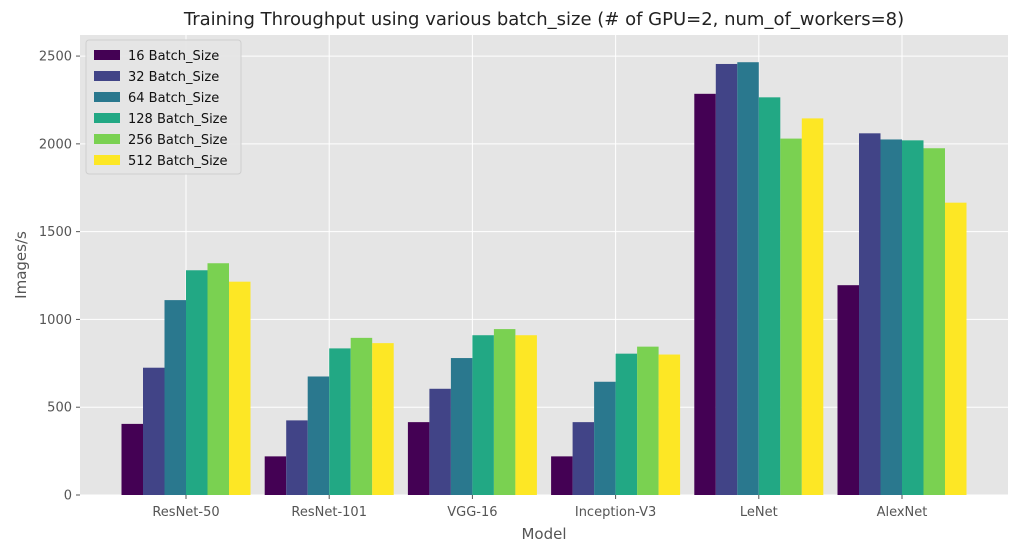 This screenshot has height=552, width=1018. Describe the element at coordinates (55, 320) in the screenshot. I see `y-tick-label: 1000` at that location.